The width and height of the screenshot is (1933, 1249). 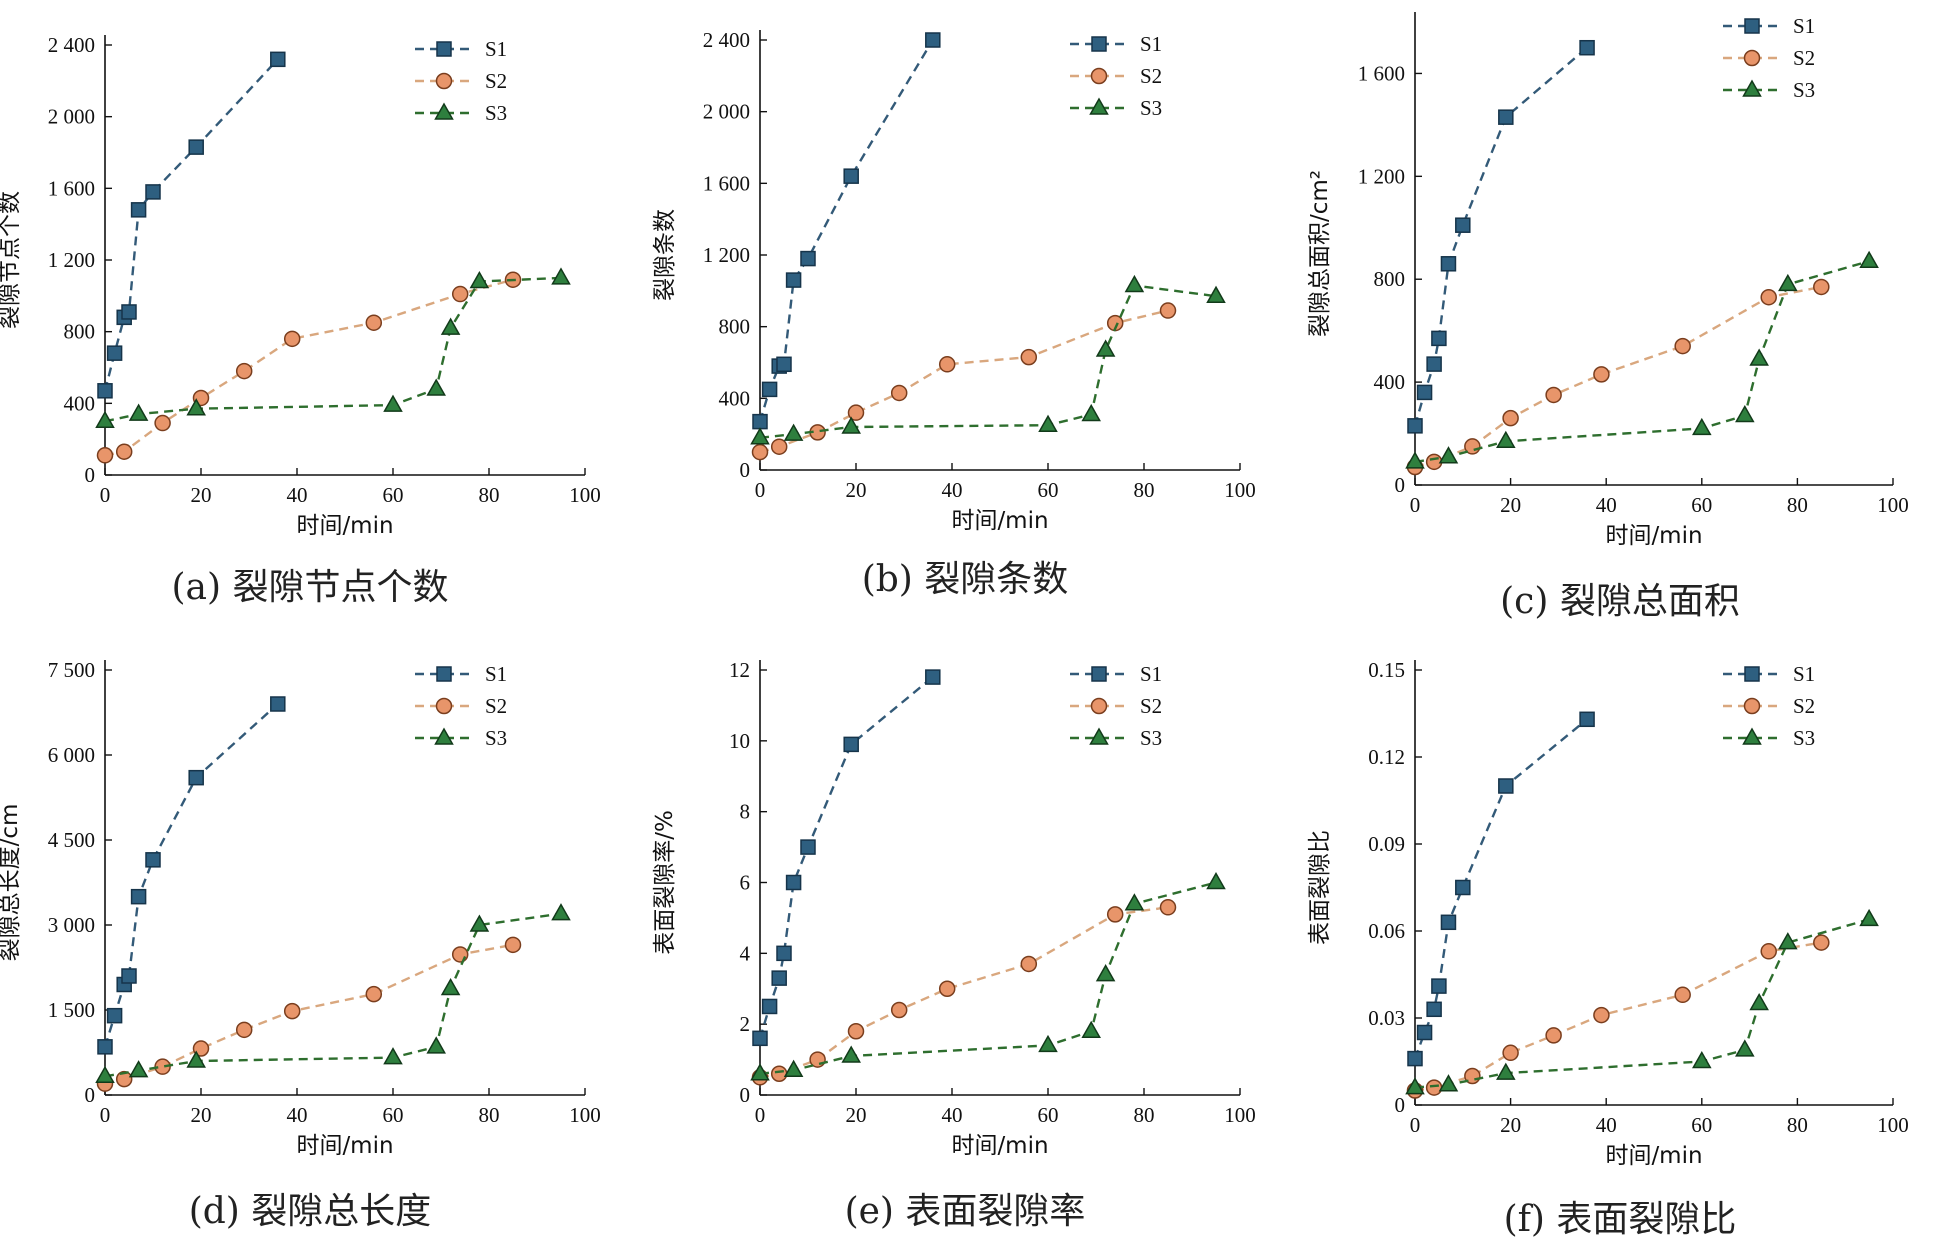 What do you see at coordinates (71, 1010) in the screenshot?
I see `y-tick-label: 1 500` at bounding box center [71, 1010].